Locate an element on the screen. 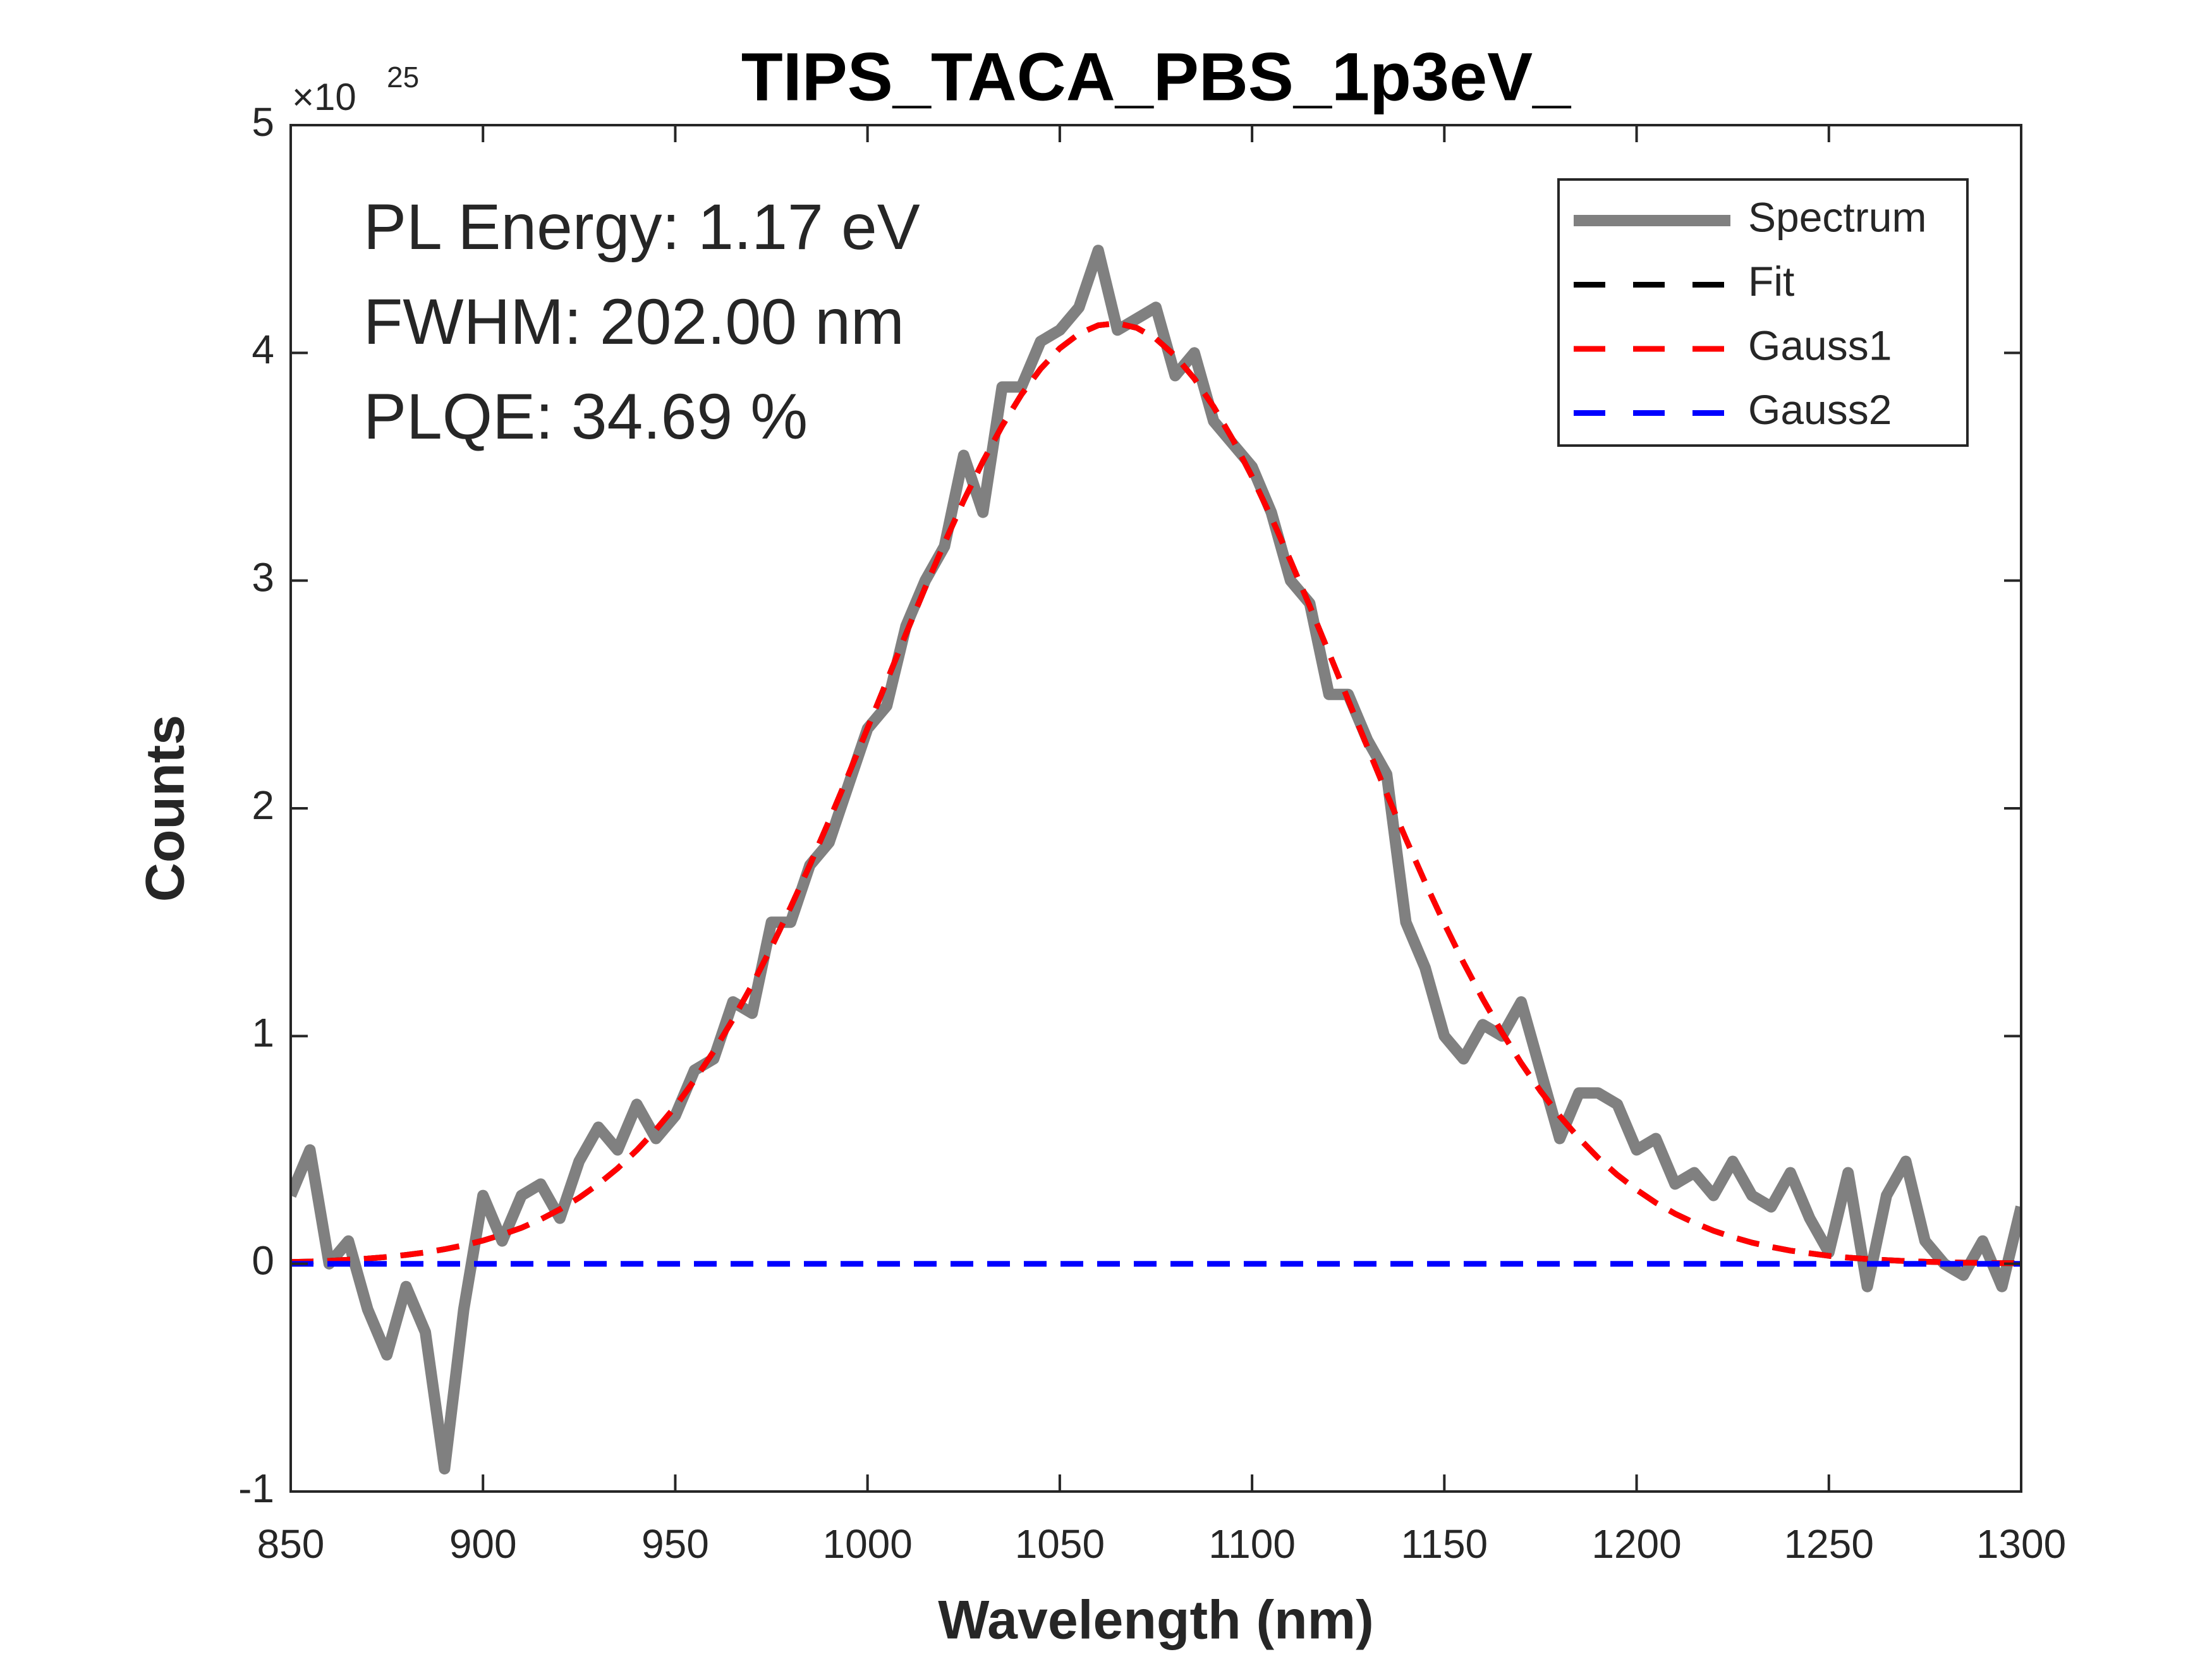  chart-title: TIPS_TACA_PBS_1p3eV_ is located at coordinates (1156, 77).